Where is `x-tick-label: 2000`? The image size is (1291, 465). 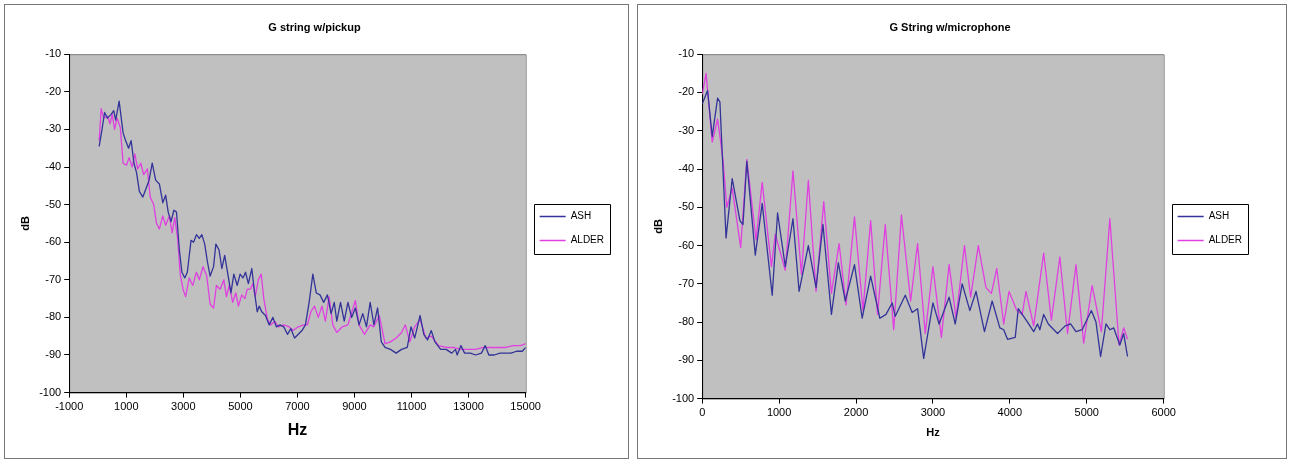
x-tick-label: 2000 is located at coordinates (856, 412).